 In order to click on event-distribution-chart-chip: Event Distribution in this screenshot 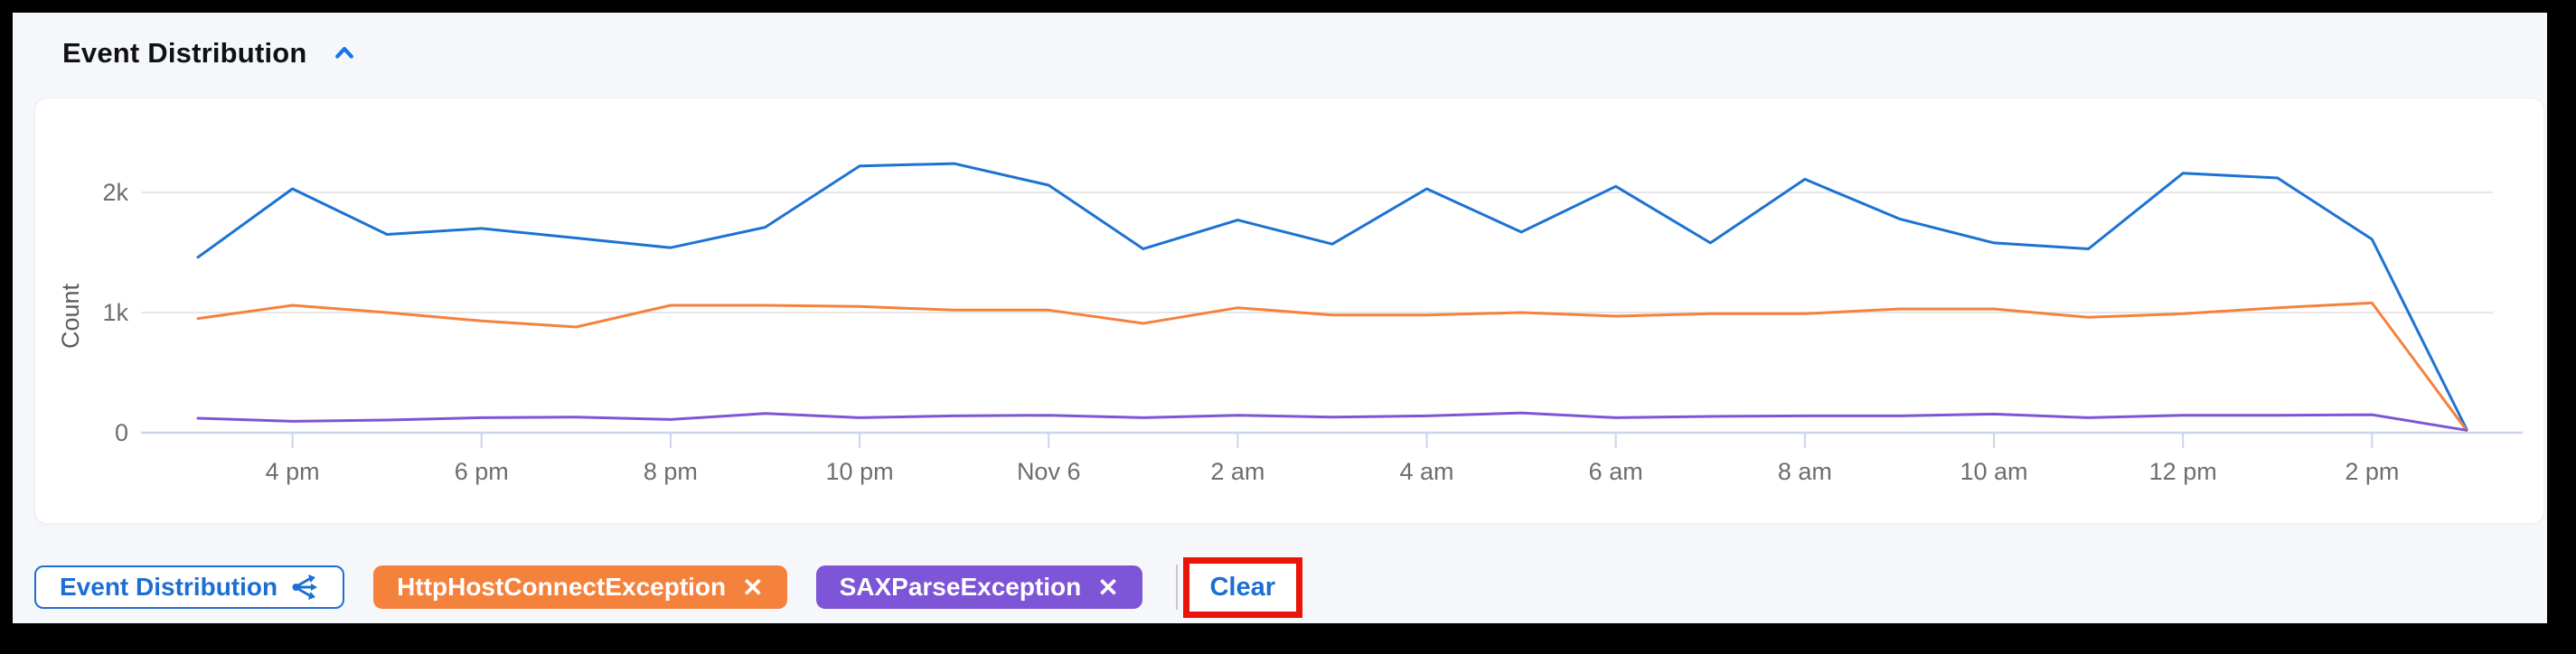, I will do `click(189, 587)`.